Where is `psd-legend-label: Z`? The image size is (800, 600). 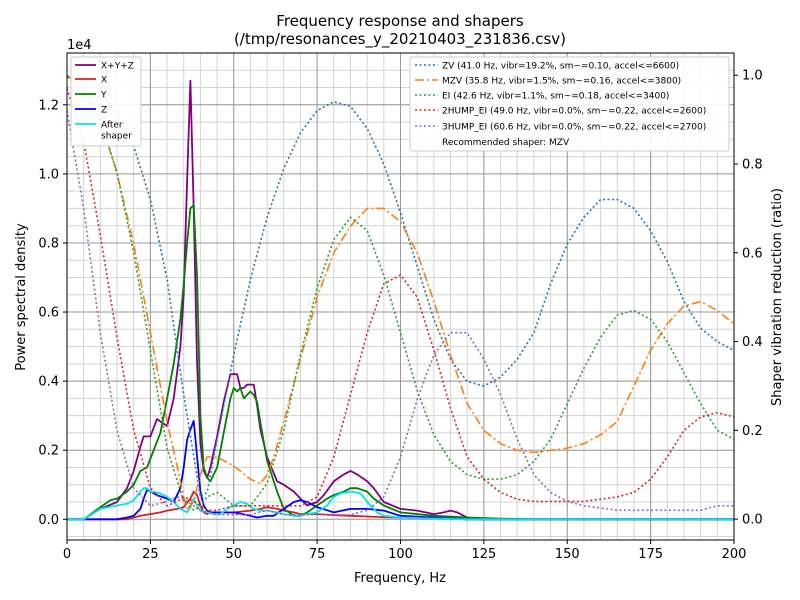 psd-legend-label: Z is located at coordinates (104, 111).